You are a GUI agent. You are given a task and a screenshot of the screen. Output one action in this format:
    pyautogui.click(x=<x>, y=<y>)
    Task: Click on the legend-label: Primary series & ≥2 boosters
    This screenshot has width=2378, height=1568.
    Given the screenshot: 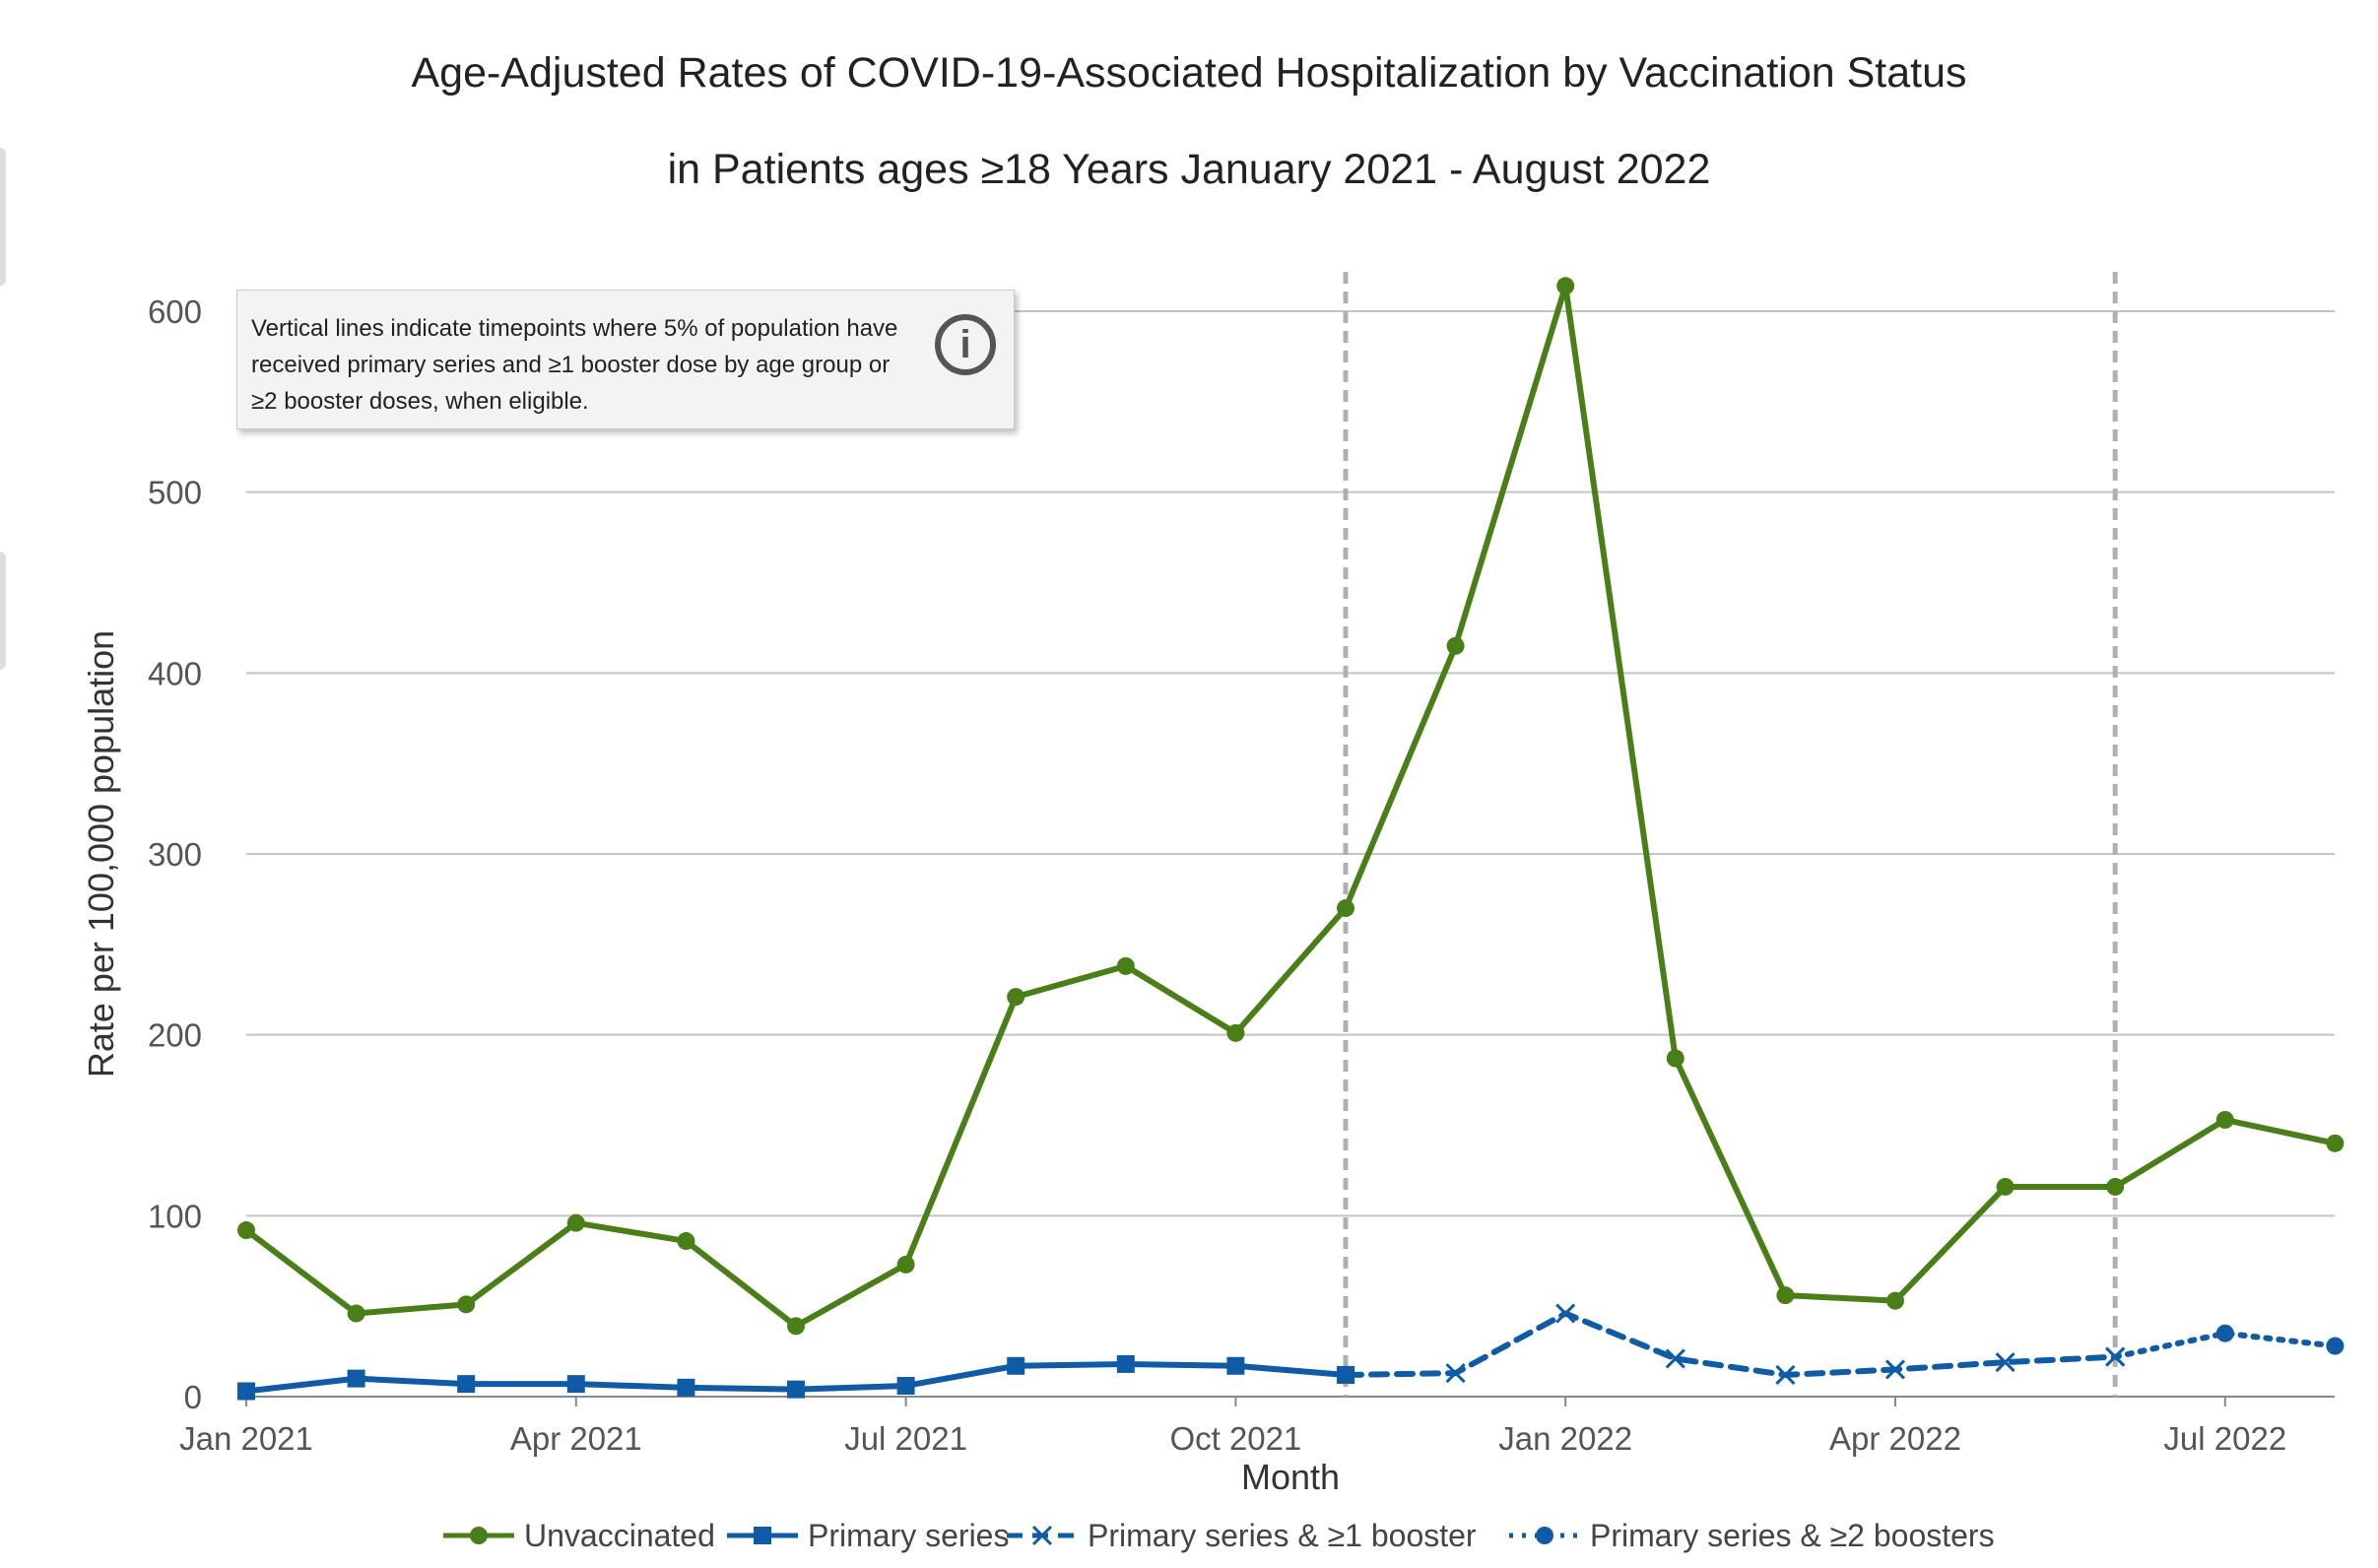 What is the action you would take?
    pyautogui.click(x=1792, y=1535)
    